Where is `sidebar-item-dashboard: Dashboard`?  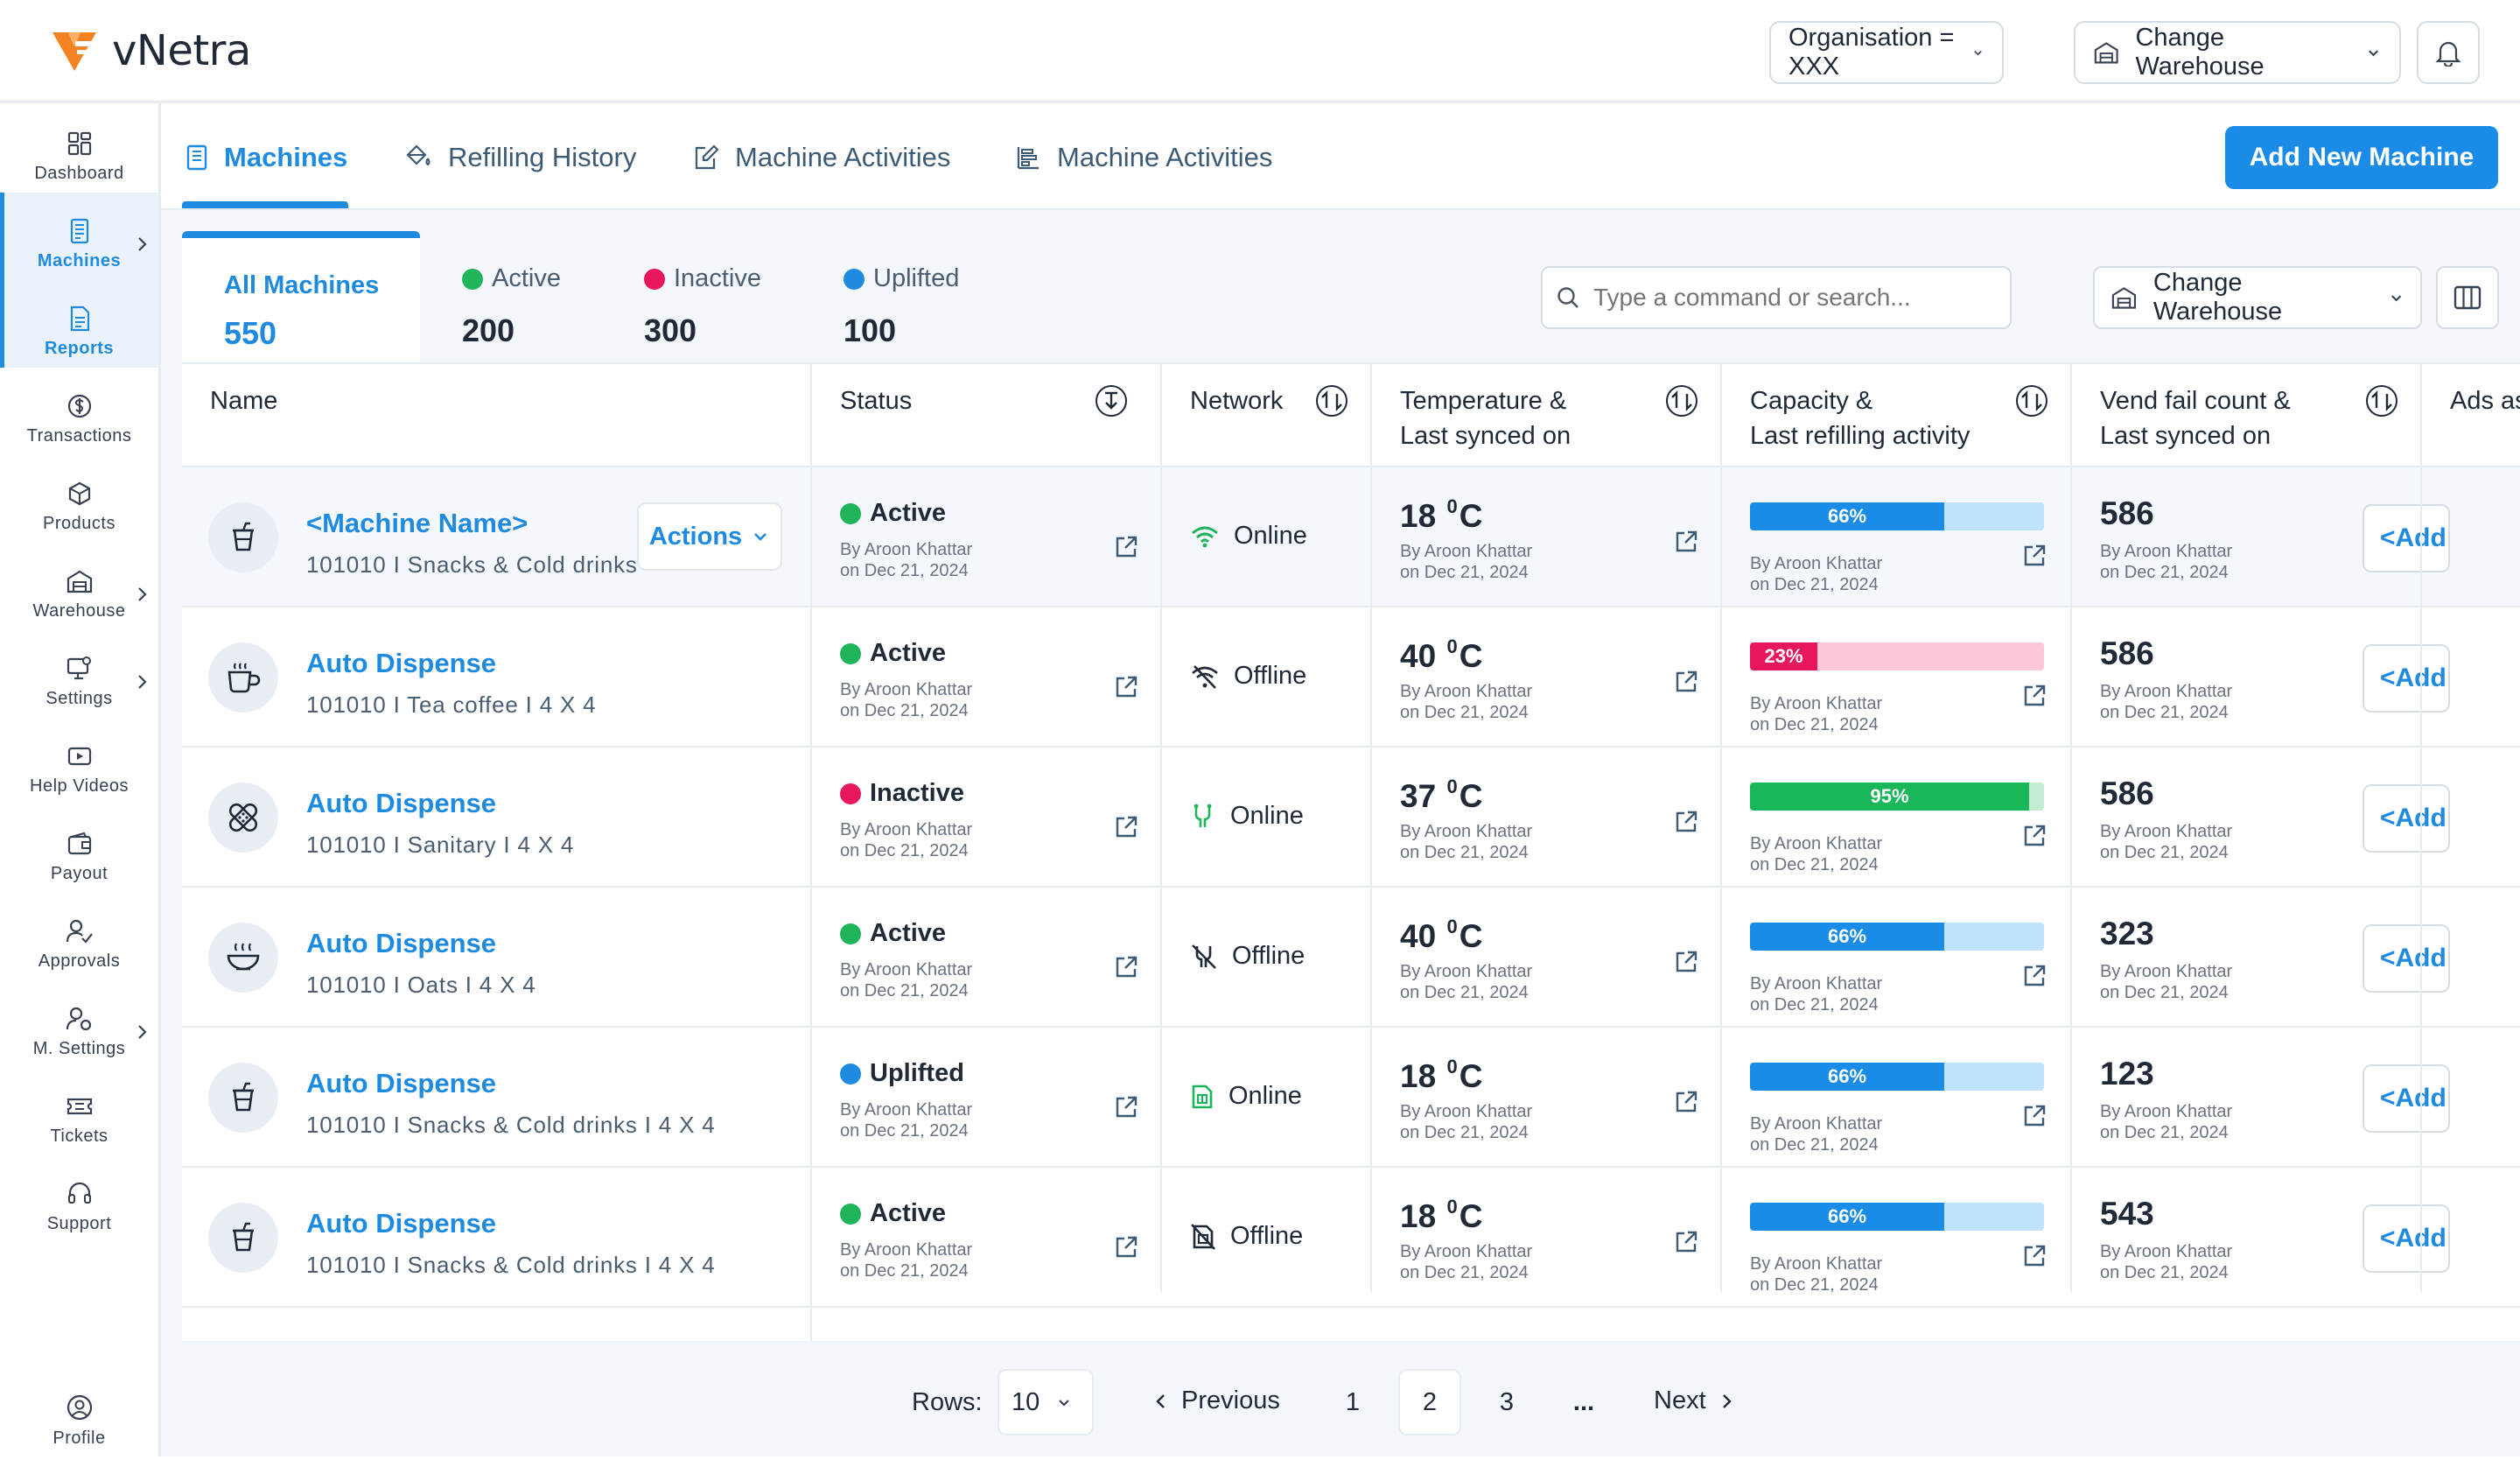 sidebar-item-dashboard: Dashboard is located at coordinates (79, 156).